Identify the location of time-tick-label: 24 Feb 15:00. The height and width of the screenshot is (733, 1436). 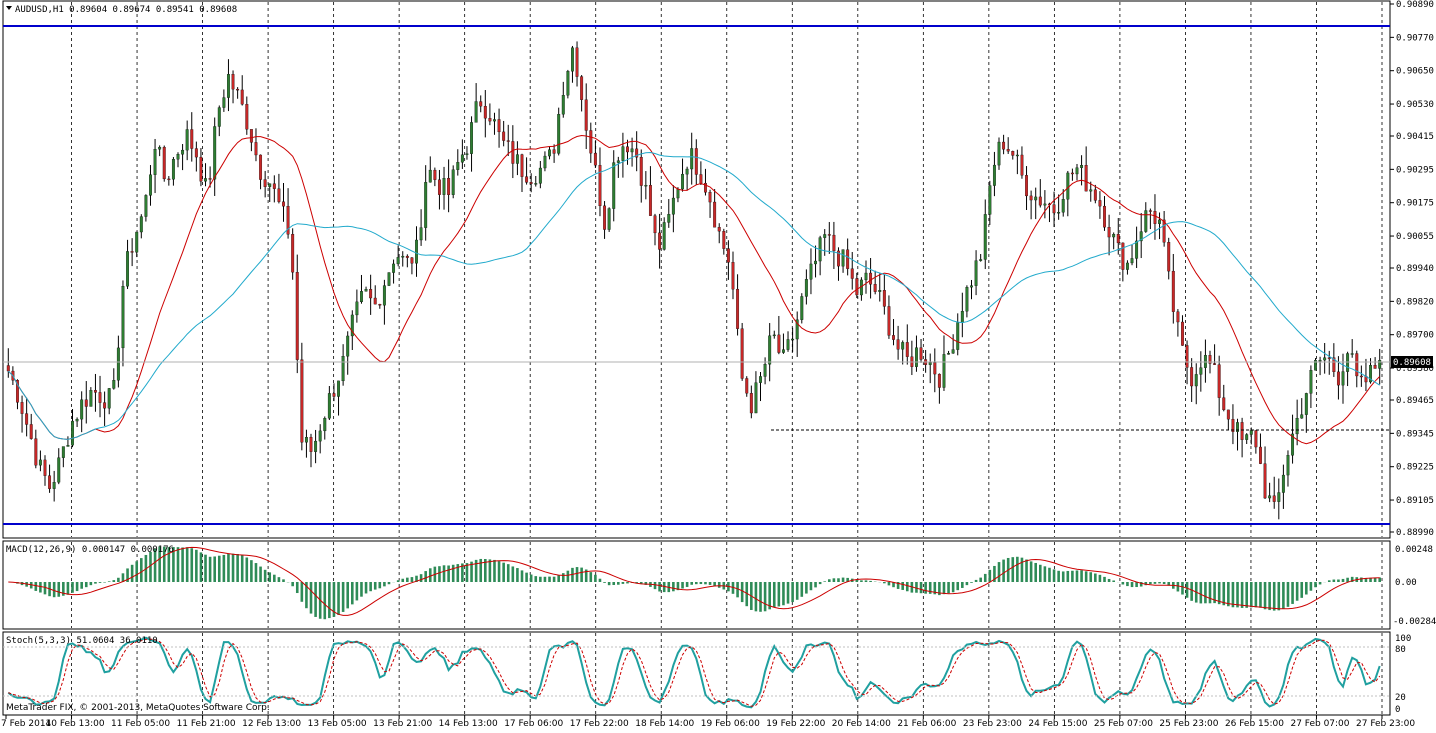
(1057, 724).